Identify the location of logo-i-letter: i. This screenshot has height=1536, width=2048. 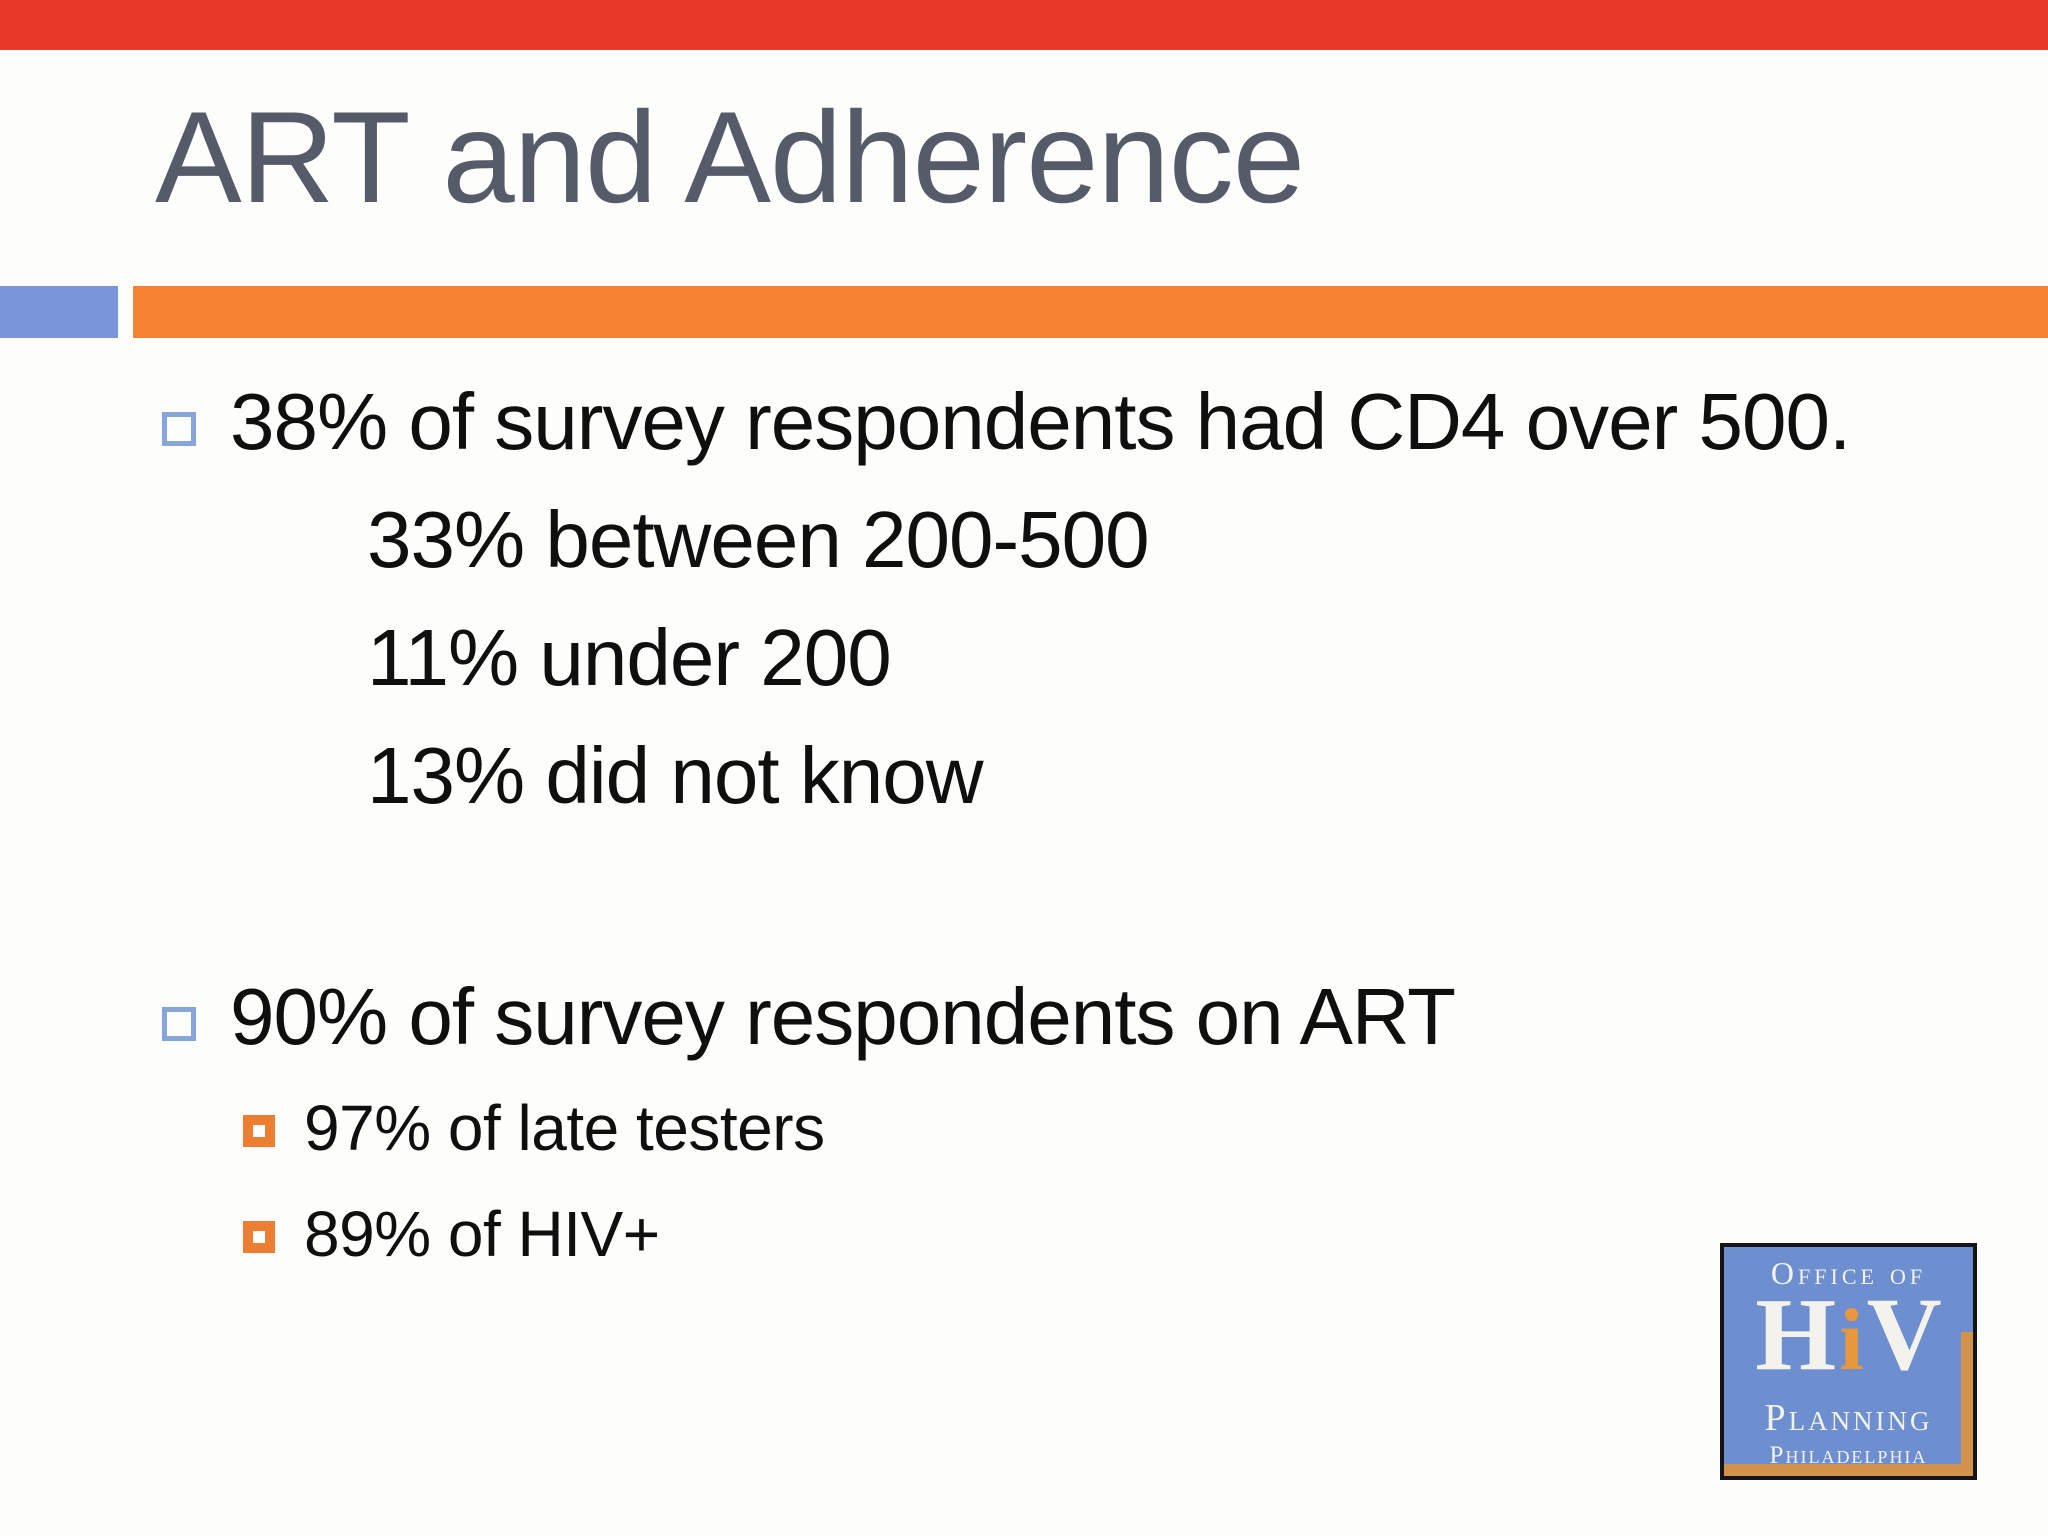
(1851, 1340).